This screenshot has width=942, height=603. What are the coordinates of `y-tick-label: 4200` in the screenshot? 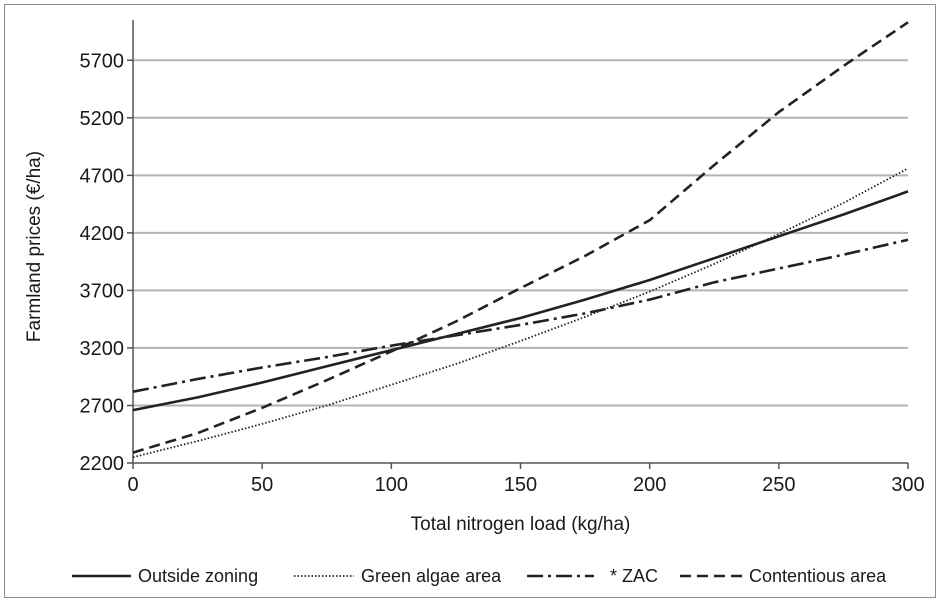 It's located at (102, 234).